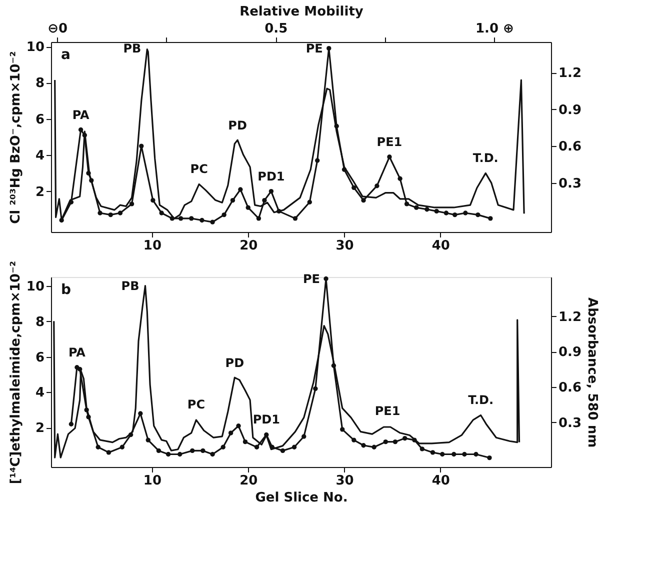 The width and height of the screenshot is (669, 562). I want to click on y-axis-title: [¹⁴C]ethylmaleimide,cpm×10⁻², so click(16, 372).